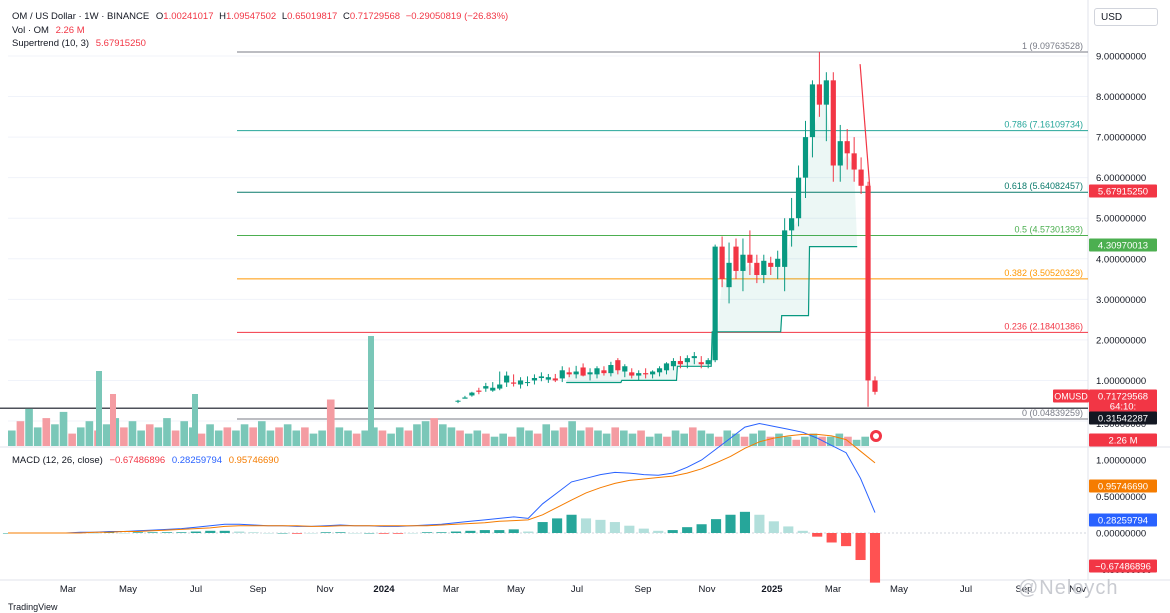 The image size is (1170, 613). I want to click on low-label: L, so click(284, 16).